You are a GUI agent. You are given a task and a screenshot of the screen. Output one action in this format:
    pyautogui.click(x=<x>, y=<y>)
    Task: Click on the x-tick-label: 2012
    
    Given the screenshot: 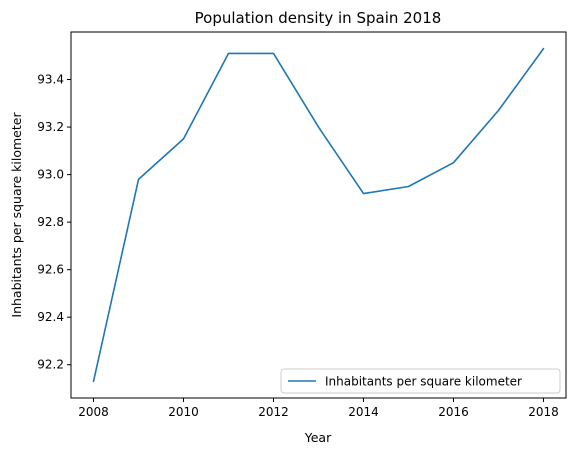 What is the action you would take?
    pyautogui.click(x=273, y=412)
    